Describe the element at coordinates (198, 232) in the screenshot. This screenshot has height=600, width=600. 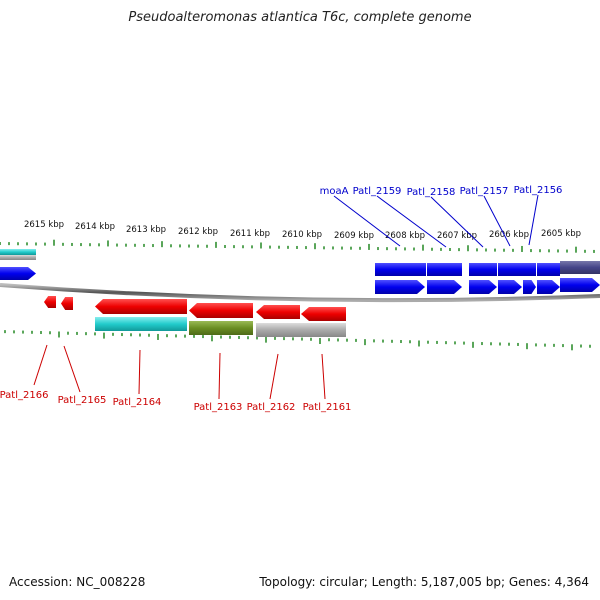
I see `scale-label: 2612 kbp` at that location.